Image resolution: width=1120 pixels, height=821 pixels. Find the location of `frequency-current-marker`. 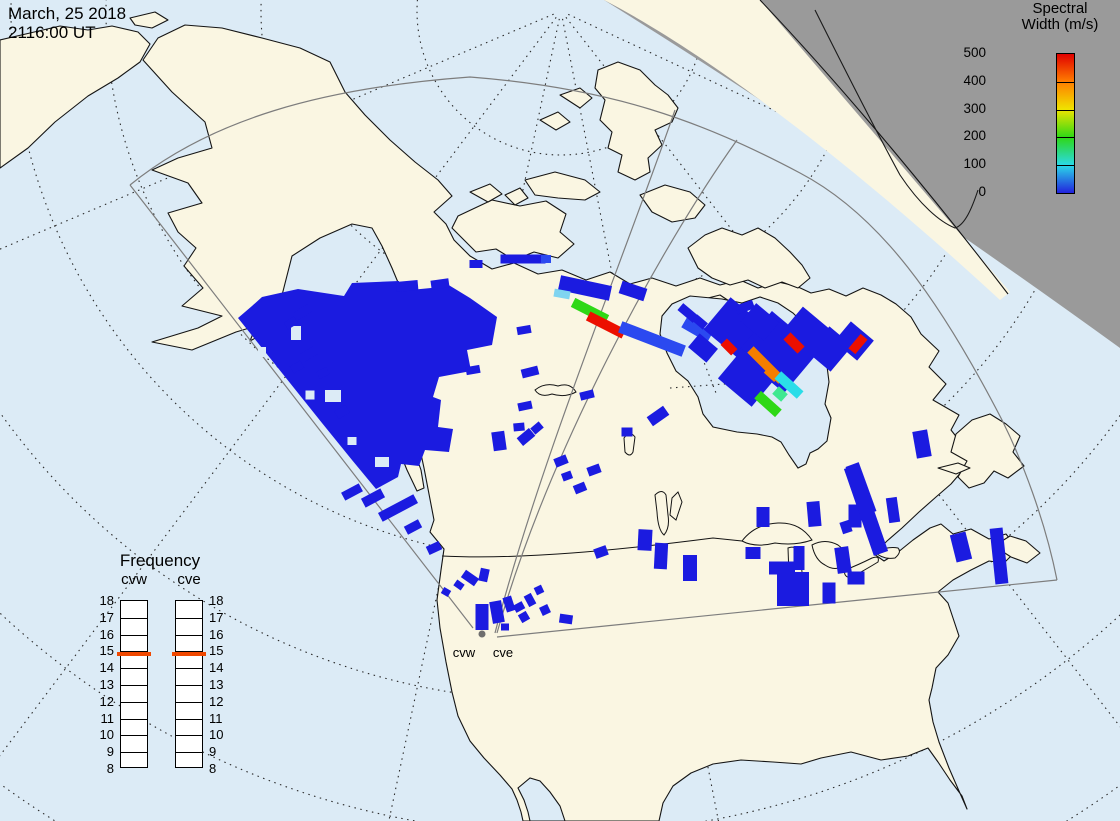

frequency-current-marker is located at coordinates (134, 653).